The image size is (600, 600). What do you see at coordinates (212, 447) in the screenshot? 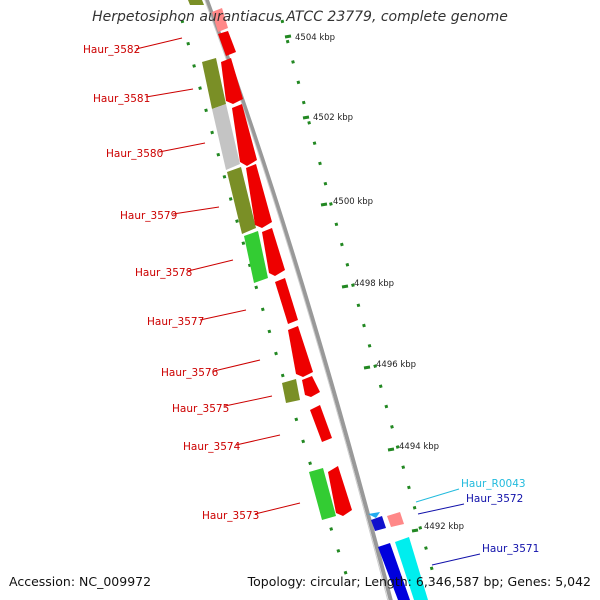
I see `gene-label: Haur_3574` at bounding box center [212, 447].